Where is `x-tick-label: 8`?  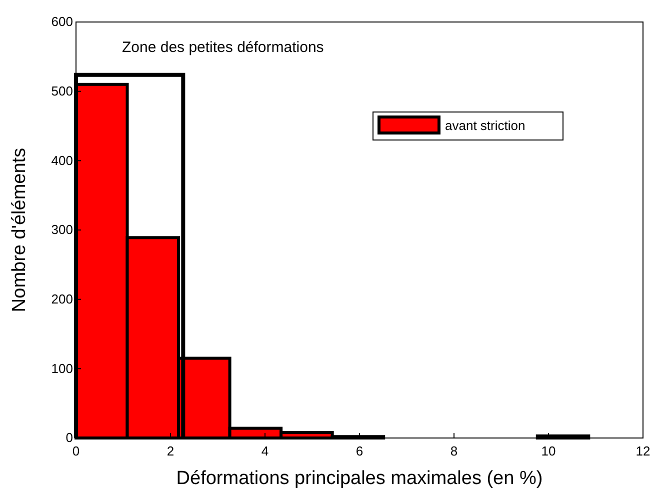 x-tick-label: 8 is located at coordinates (454, 450).